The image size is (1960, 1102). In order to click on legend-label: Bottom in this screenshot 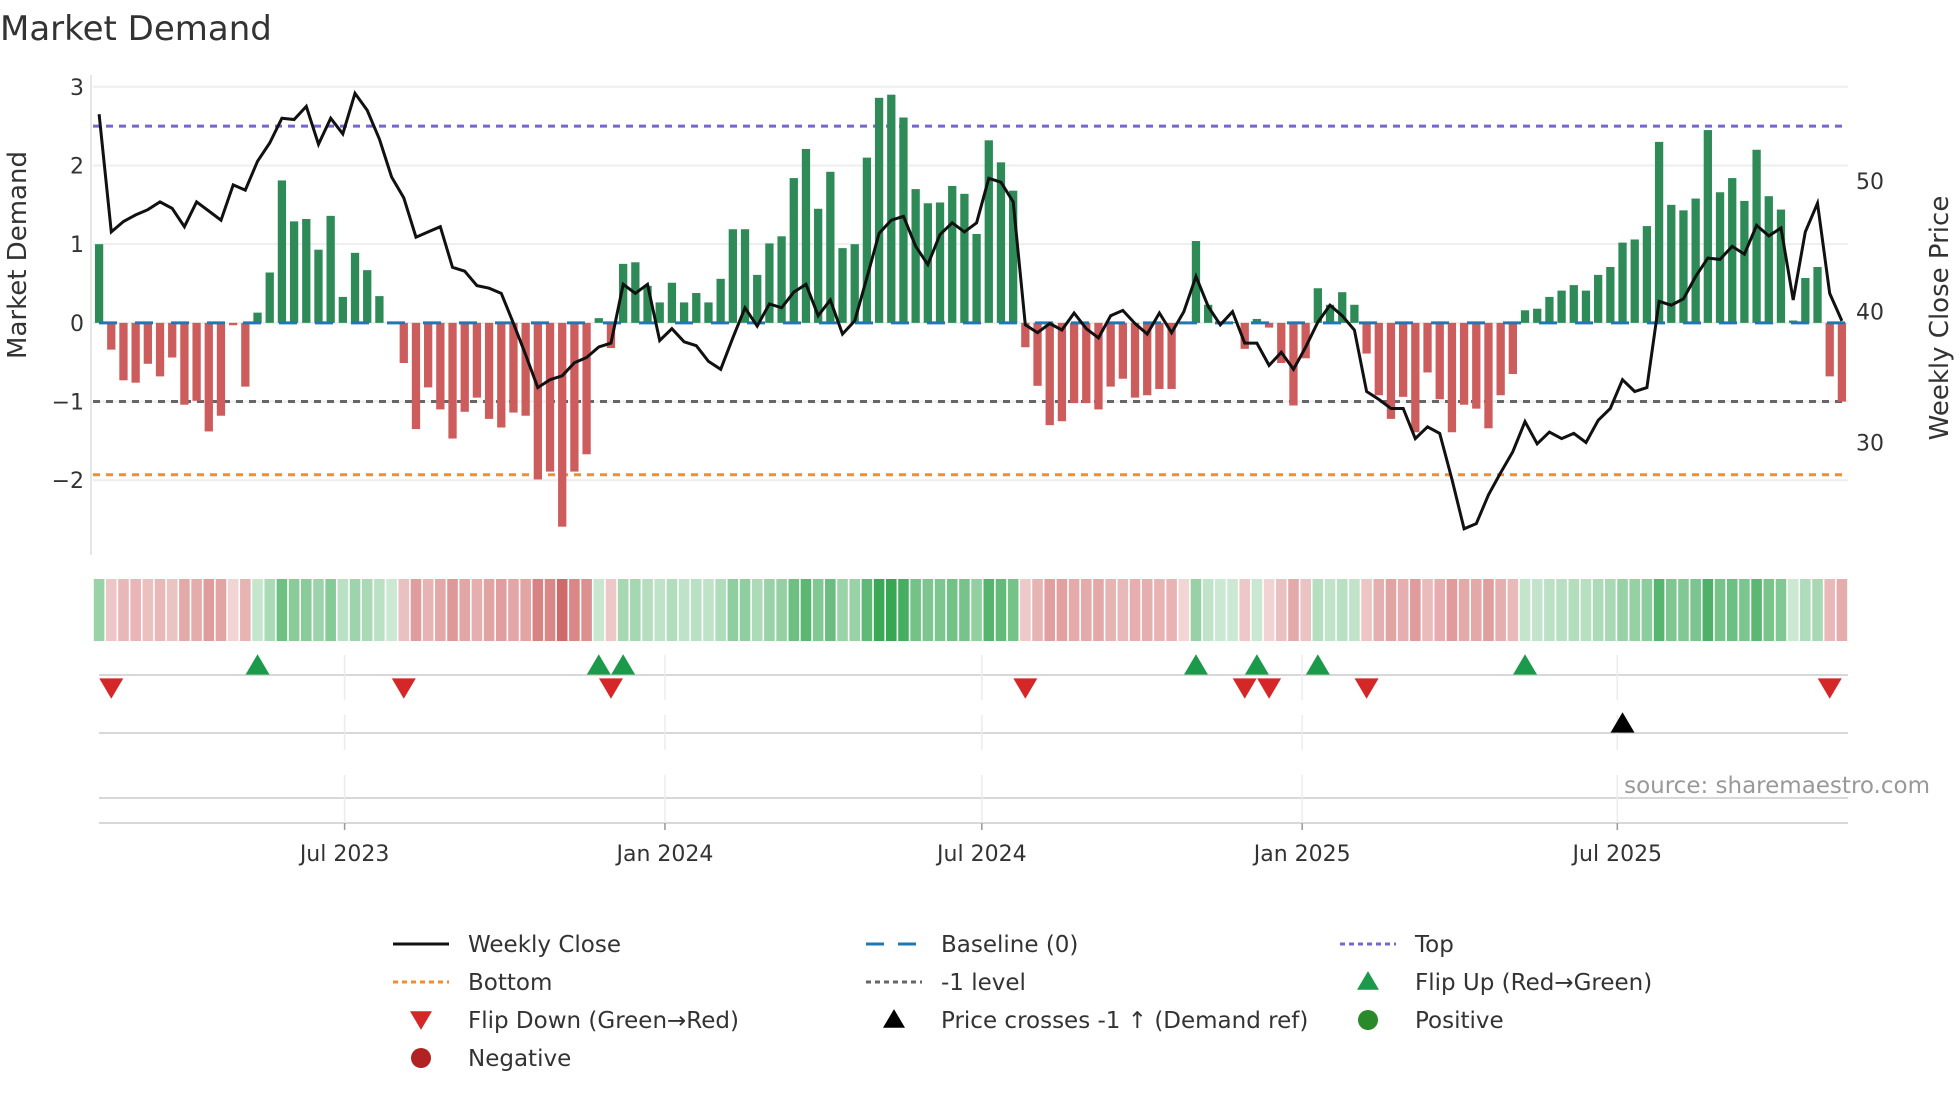, I will do `click(510, 983)`.